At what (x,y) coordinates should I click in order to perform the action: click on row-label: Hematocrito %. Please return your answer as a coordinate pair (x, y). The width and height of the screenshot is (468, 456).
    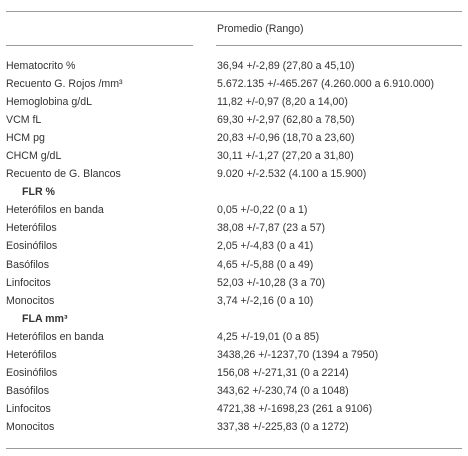
    Looking at the image, I should click on (41, 66).